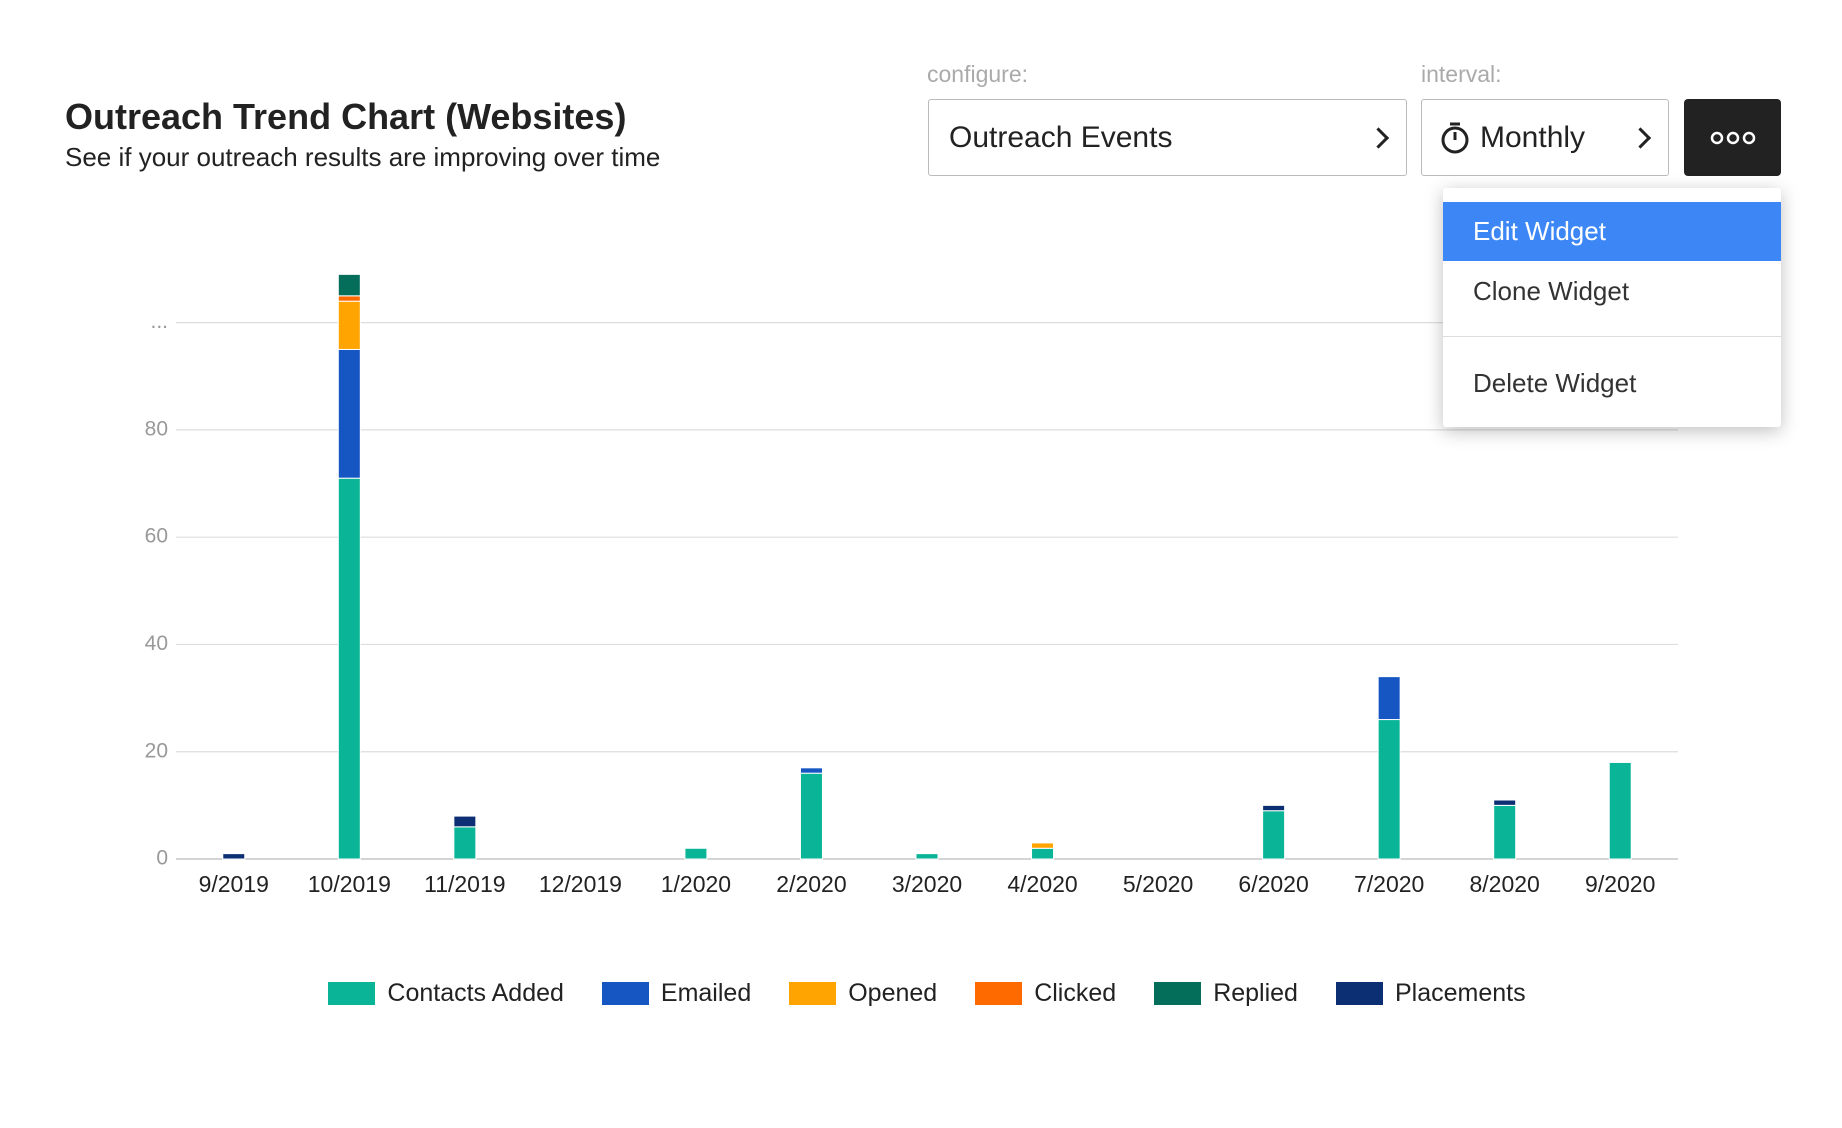 Image resolution: width=1842 pixels, height=1128 pixels. What do you see at coordinates (156, 750) in the screenshot?
I see `y-tick-label: 20` at bounding box center [156, 750].